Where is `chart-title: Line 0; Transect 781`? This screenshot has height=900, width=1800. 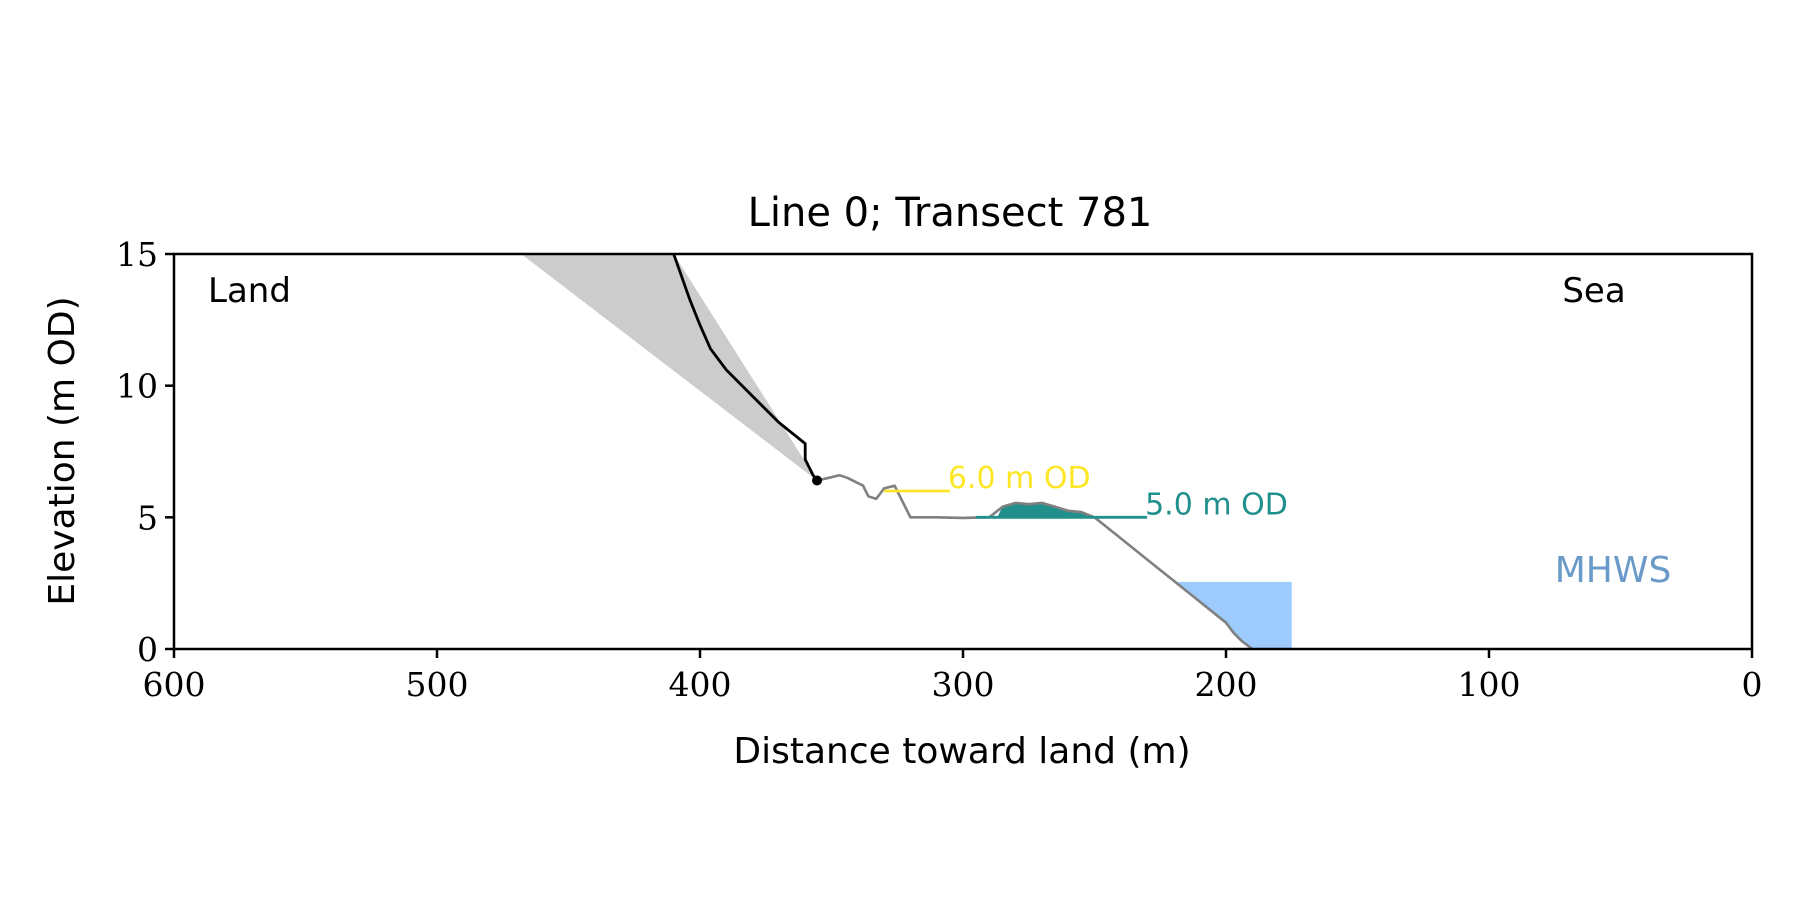
chart-title: Line 0; Transect 781 is located at coordinates (950, 213).